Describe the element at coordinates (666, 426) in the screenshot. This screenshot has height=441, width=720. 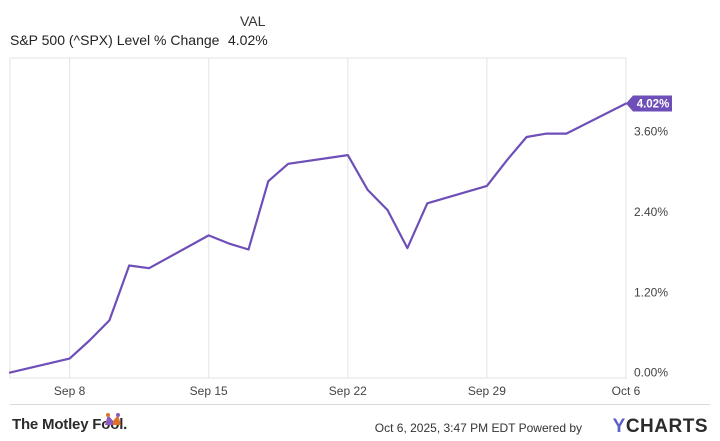
I see `ycharts-logo-text: CHARTS` at that location.